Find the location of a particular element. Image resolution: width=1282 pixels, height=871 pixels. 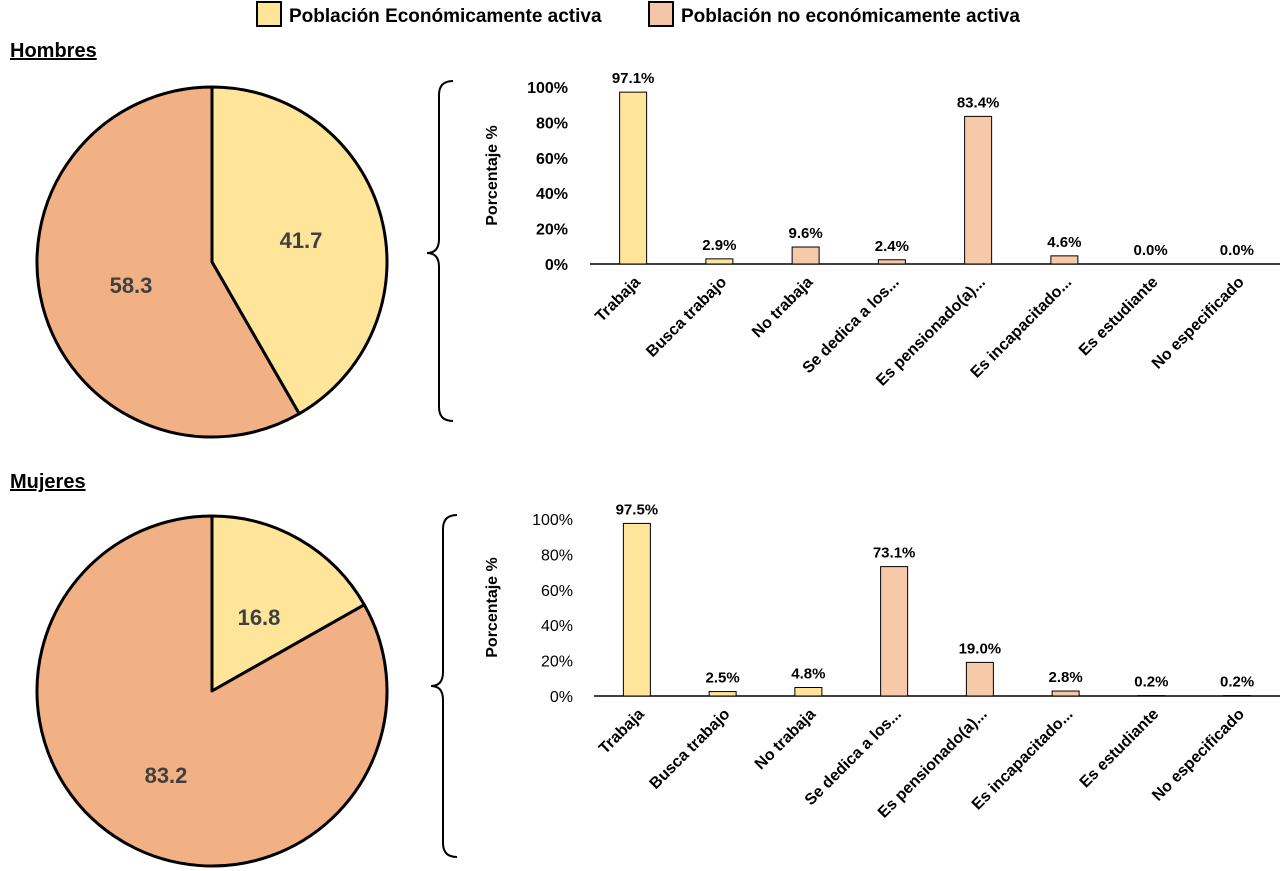

pie-chart-hombres: 41.7 58.3 is located at coordinates (212, 262).